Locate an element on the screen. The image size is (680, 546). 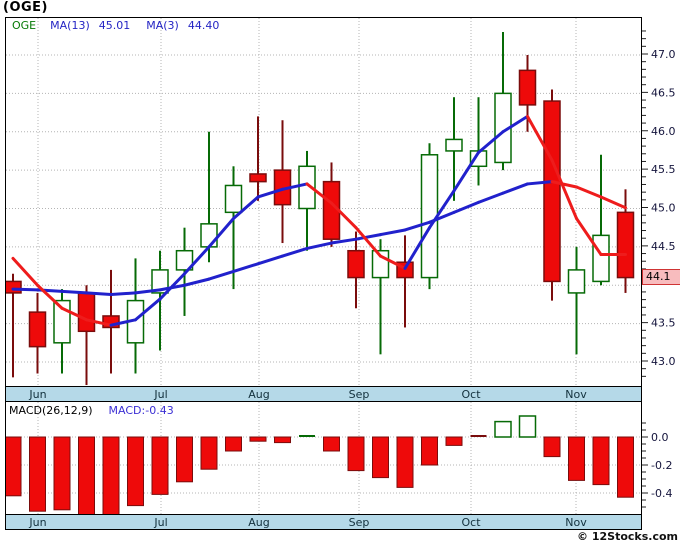
price-axis-label: 45.0 is located at coordinates (663, 208).